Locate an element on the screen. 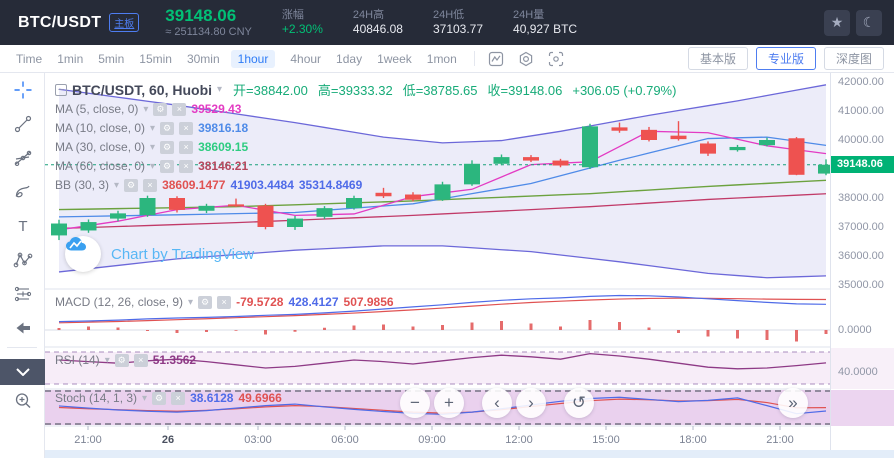 This screenshot has width=894, height=458. dark-mode-moon-icon: ☾ is located at coordinates (869, 22).